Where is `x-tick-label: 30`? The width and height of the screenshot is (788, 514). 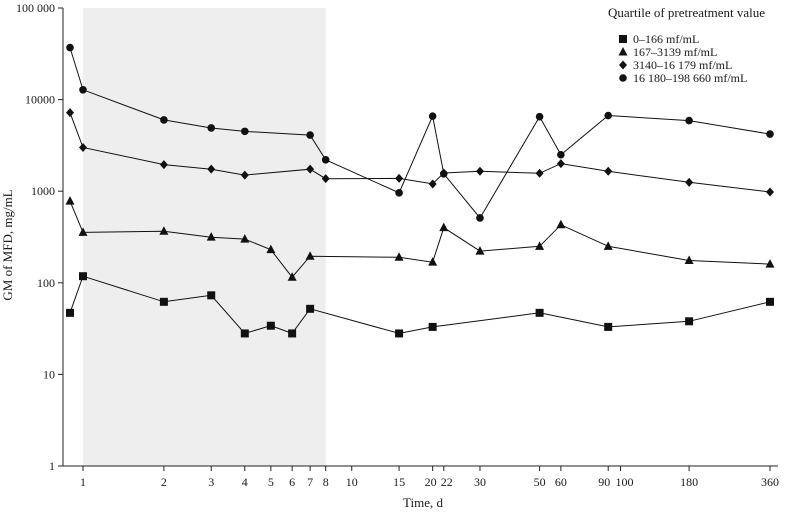 x-tick-label: 30 is located at coordinates (480, 482).